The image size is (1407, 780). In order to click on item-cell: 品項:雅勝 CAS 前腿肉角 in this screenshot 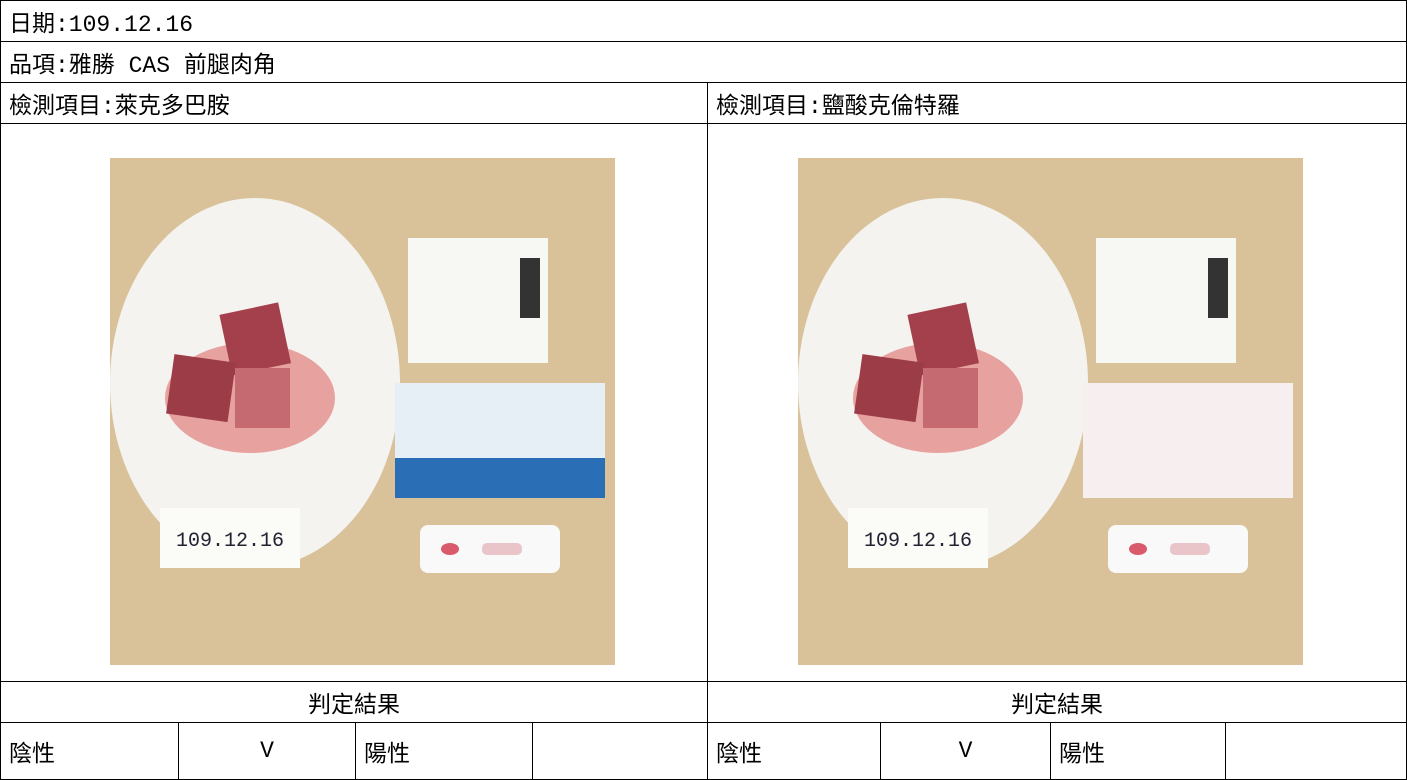, I will do `click(703, 62)`.